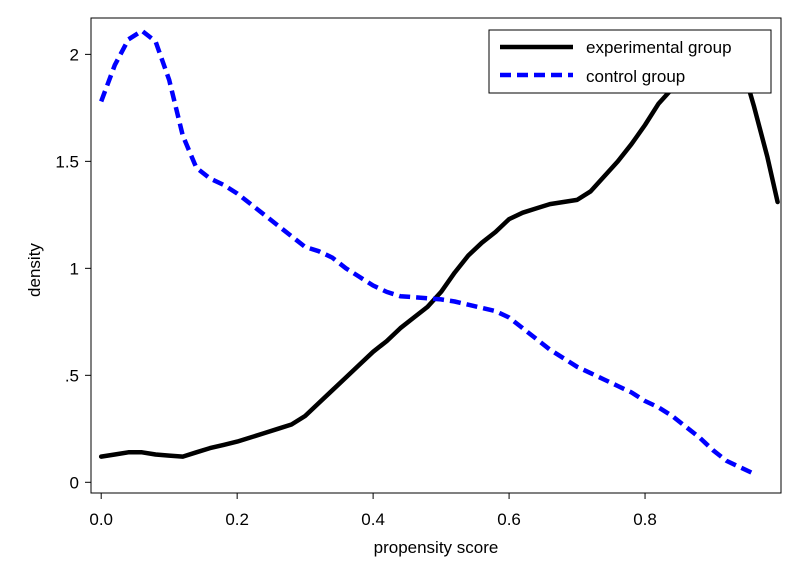 This screenshot has height=581, width=800. I want to click on y-tick-label: 2, so click(74, 54).